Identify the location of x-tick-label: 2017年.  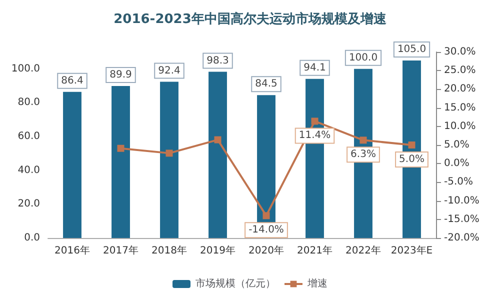
(120, 250).